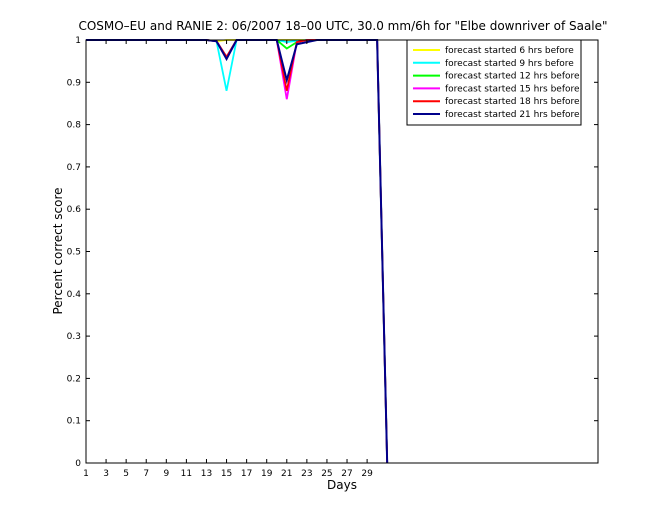  I want to click on y-tick-label: 1, so click(78, 41).